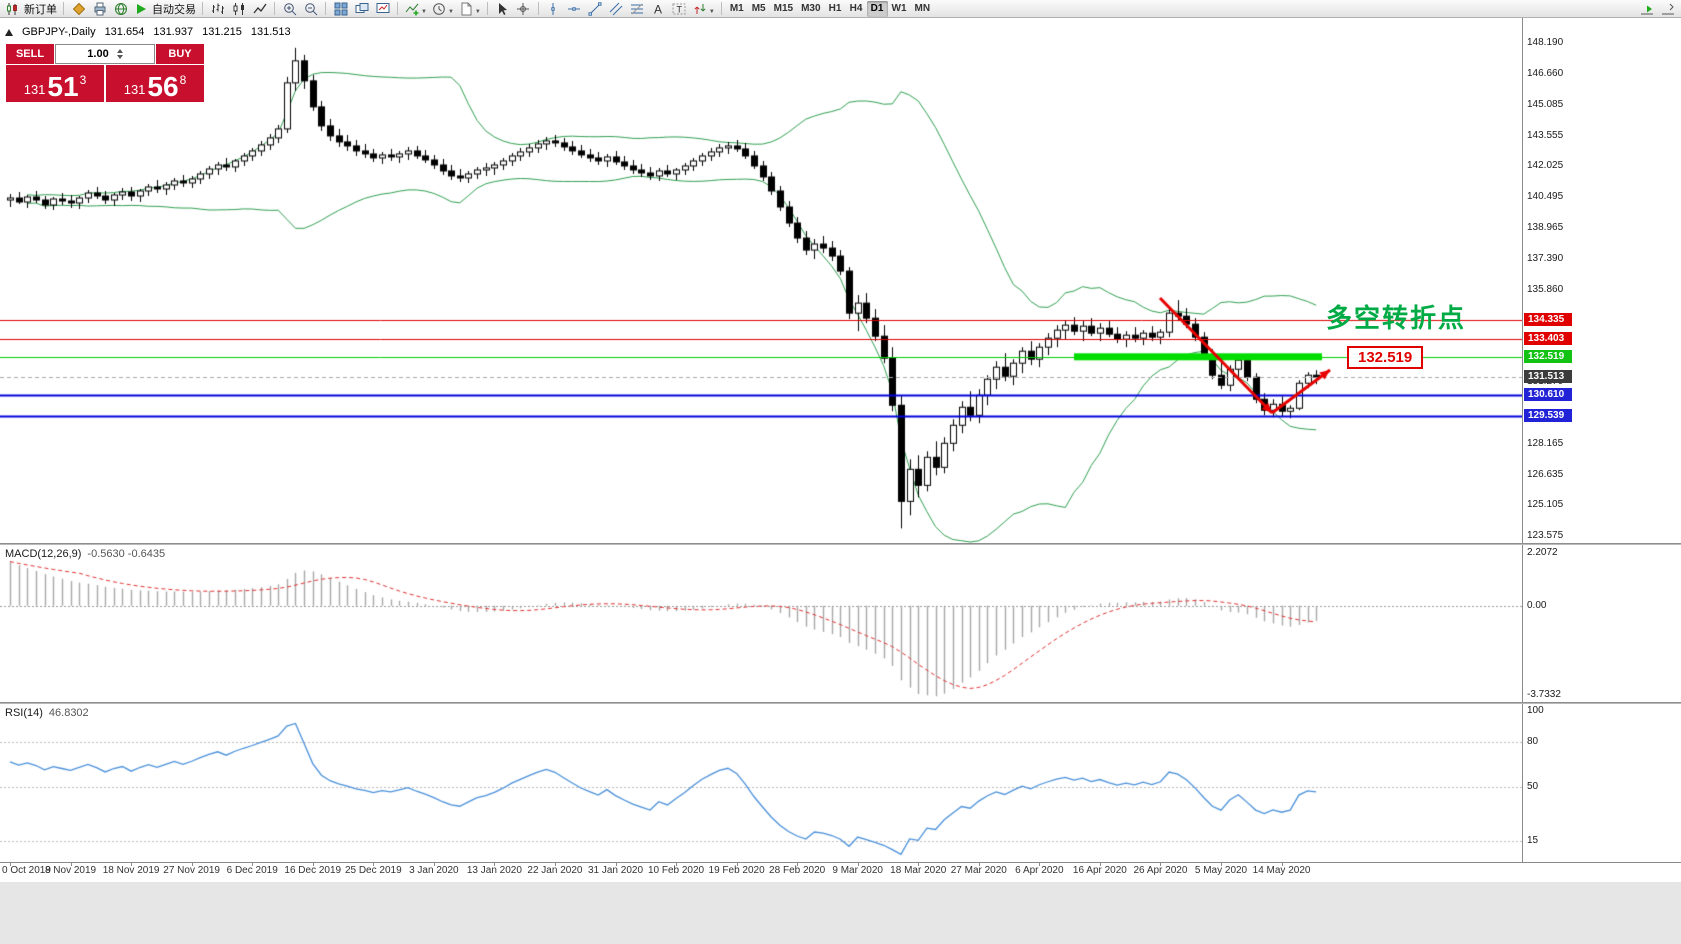 The image size is (1681, 944). Describe the element at coordinates (1548, 339) in the screenshot. I see `price-level-badge: 133.403` at that location.